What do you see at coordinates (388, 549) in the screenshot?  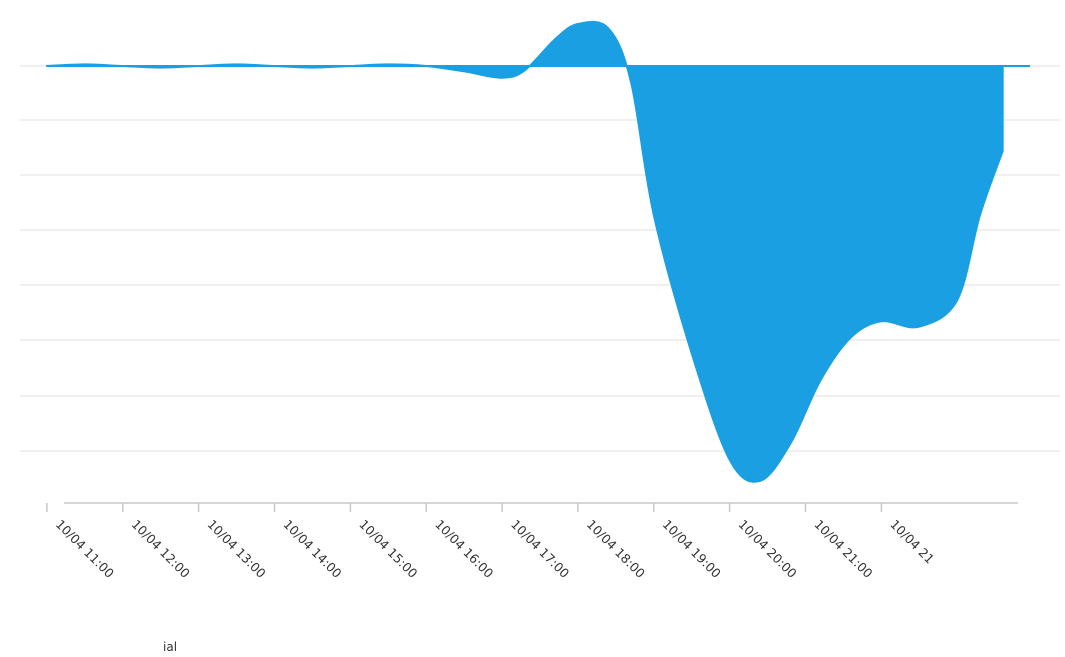 I see `x-axis-tick-label: 10/04 15:00` at bounding box center [388, 549].